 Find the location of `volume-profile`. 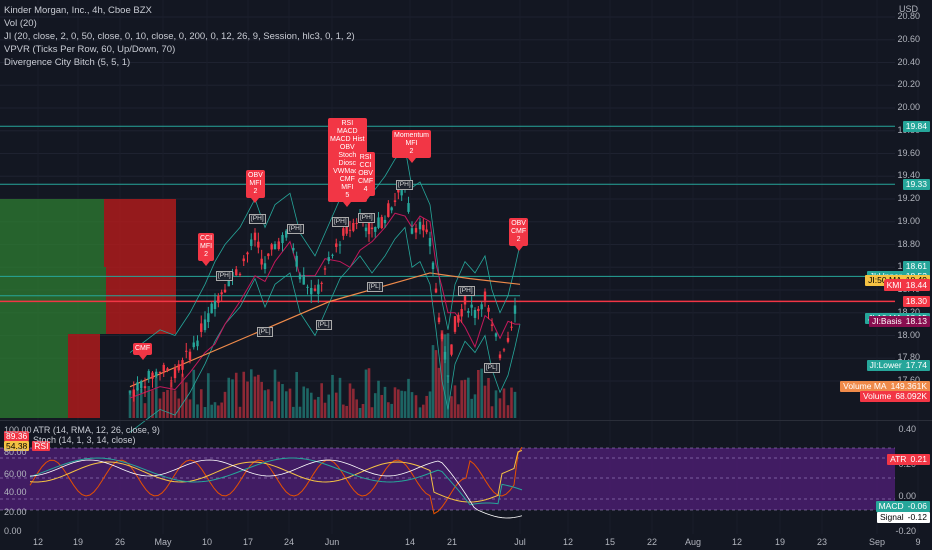

volume-profile is located at coordinates (88, 308).